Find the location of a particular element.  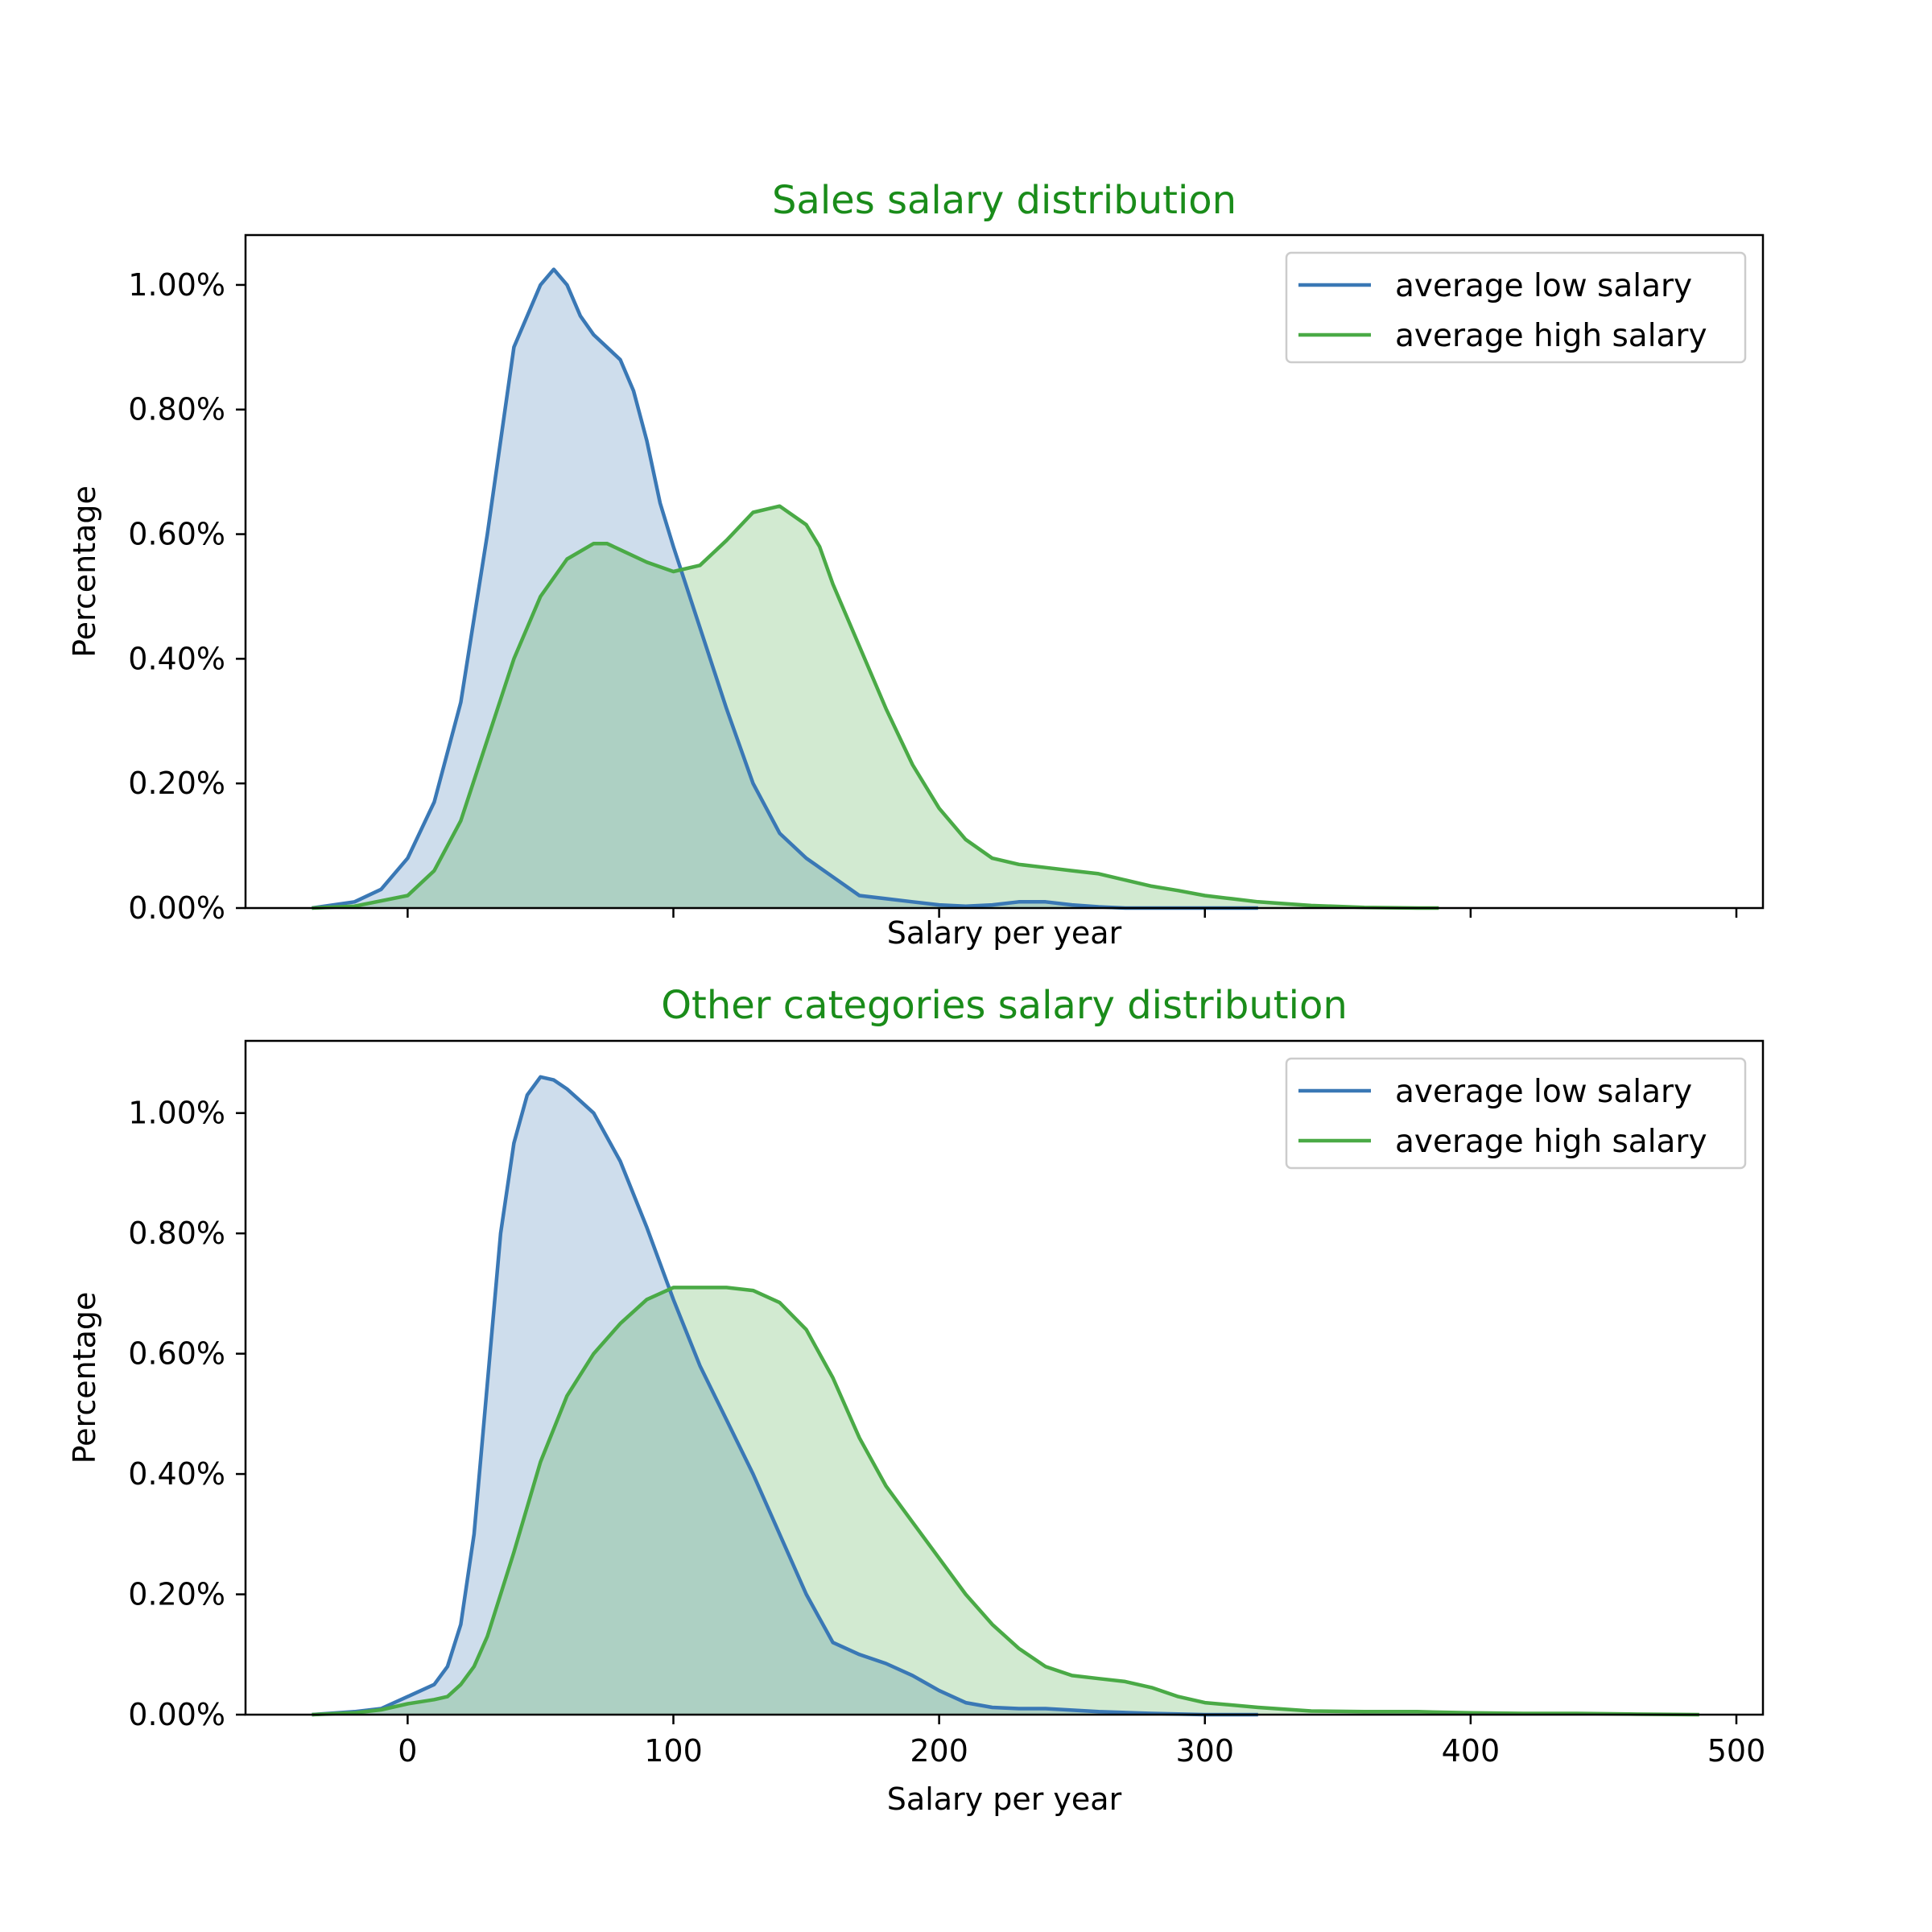

x-tick-label: 500 is located at coordinates (1736, 1751).